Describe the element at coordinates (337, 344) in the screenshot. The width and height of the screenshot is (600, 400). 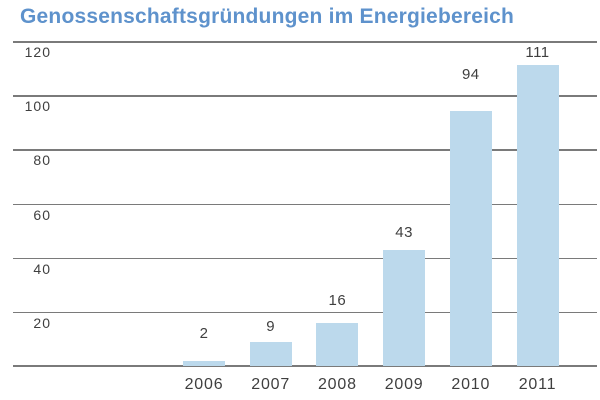
I see `bar-2008` at that location.